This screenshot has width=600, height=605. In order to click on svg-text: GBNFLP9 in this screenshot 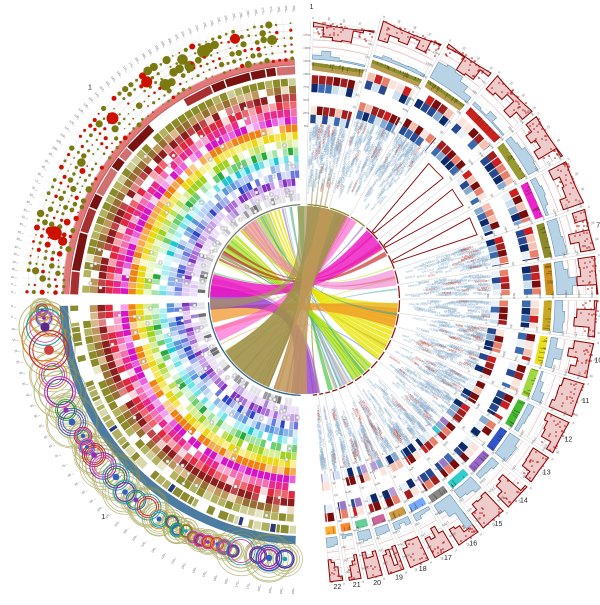, I will do `click(476, 332)`.